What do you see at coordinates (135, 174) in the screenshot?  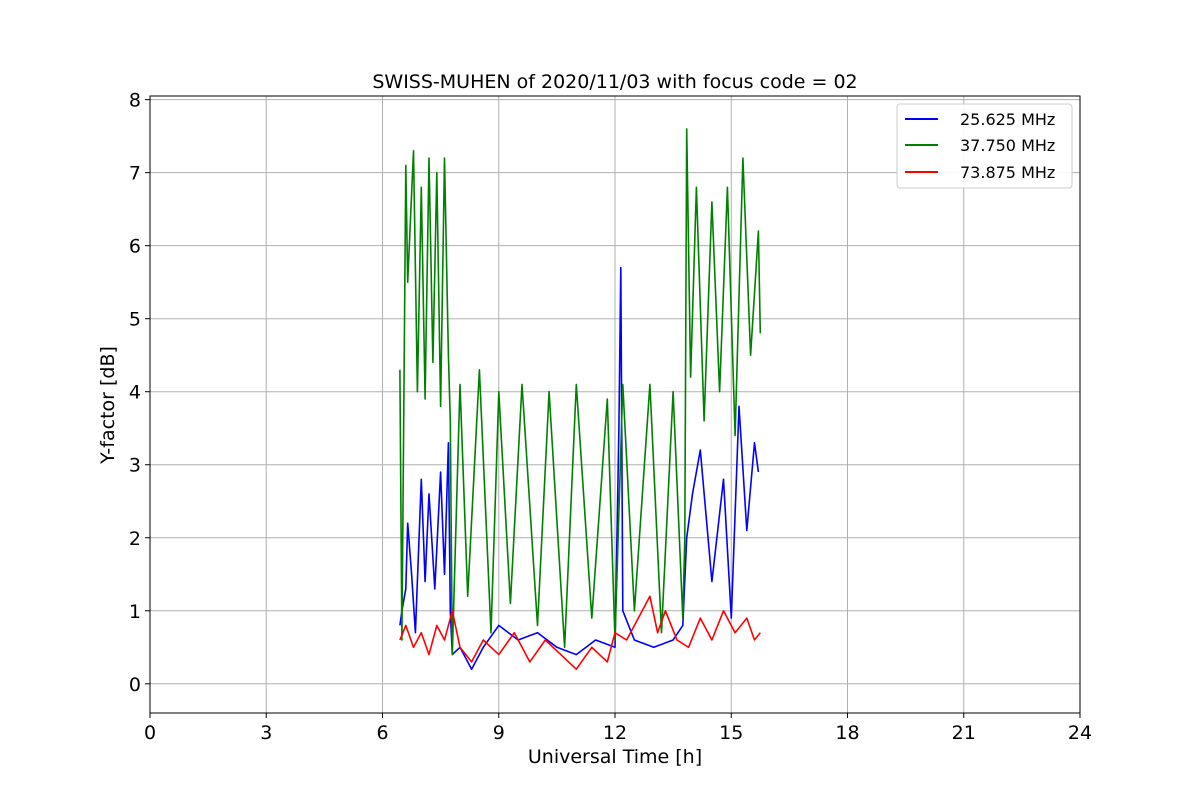 I see `y-tick-label: 7` at bounding box center [135, 174].